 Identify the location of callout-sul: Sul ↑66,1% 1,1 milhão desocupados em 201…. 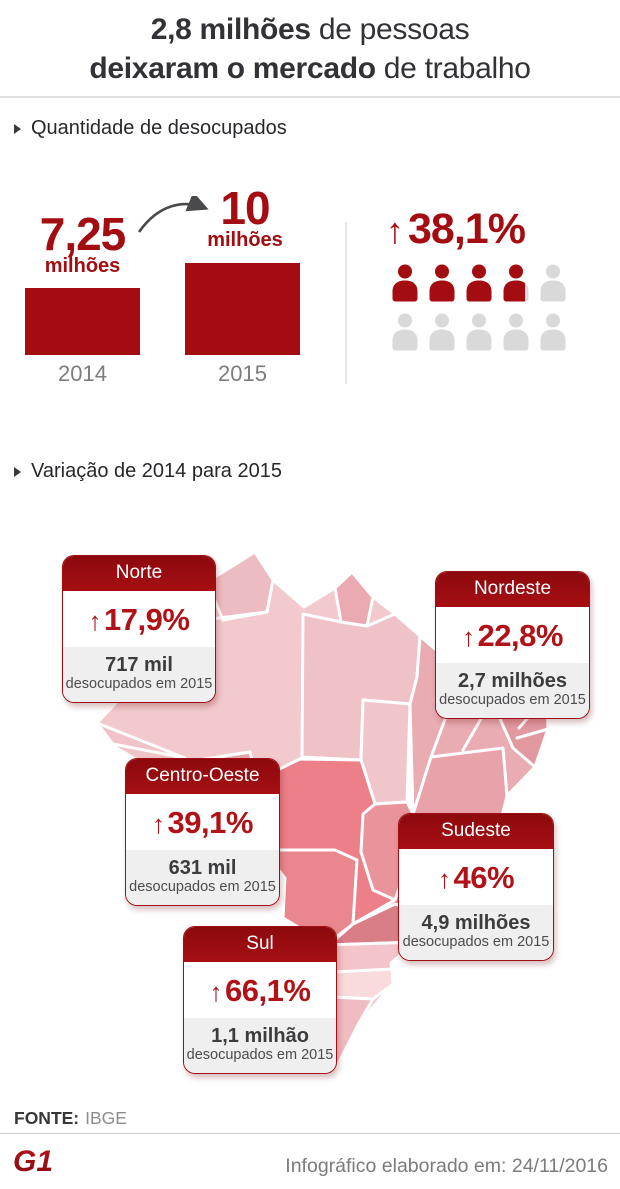
(260, 1000).